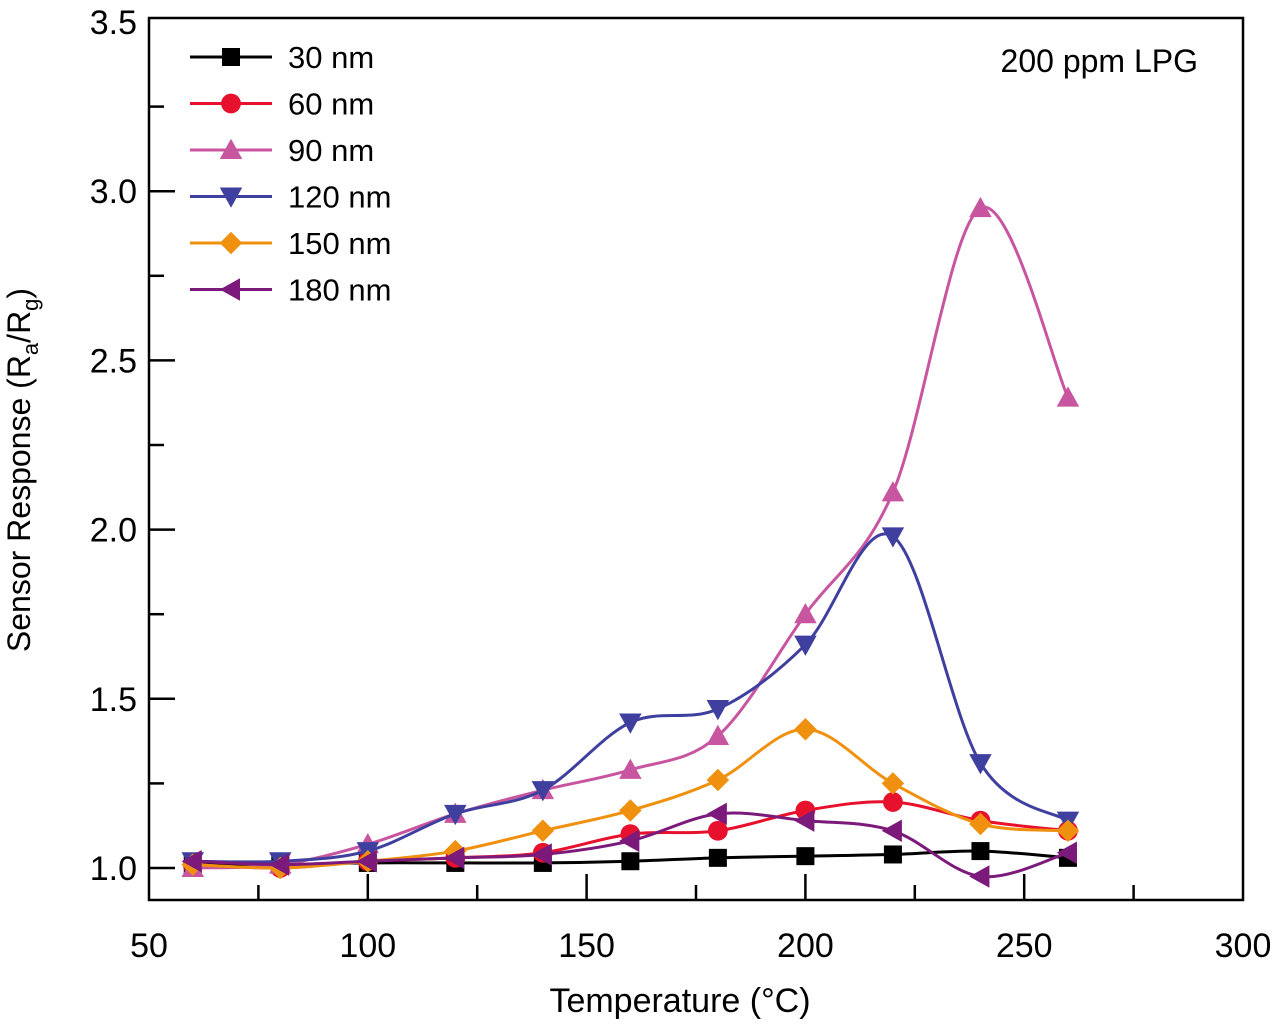 Image resolution: width=1280 pixels, height=1028 pixels. I want to click on legend-item: 180 nm, so click(290, 290).